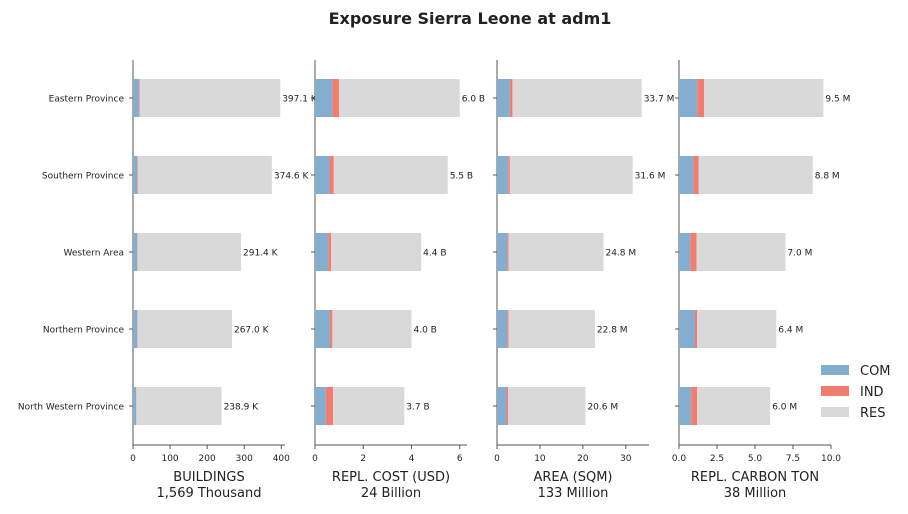 The image size is (908, 514). What do you see at coordinates (835, 370) in the screenshot?
I see `legend-swatch-com` at bounding box center [835, 370].